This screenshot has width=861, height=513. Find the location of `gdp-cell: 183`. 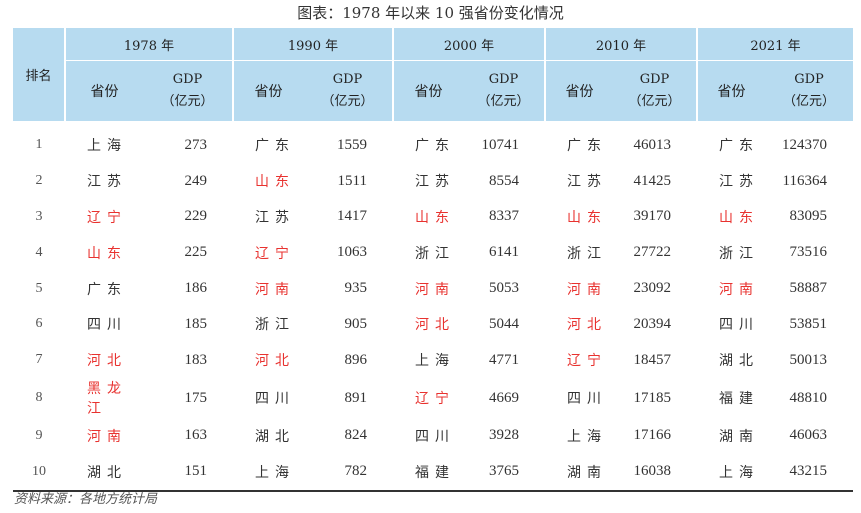

gdp-cell: 183 is located at coordinates (196, 359).